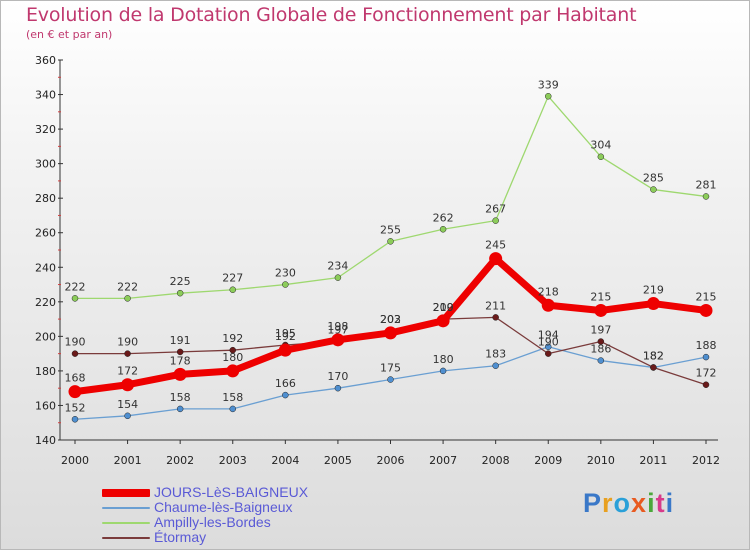 The image size is (750, 550). What do you see at coordinates (706, 345) in the screenshot?
I see `data-label: 188` at bounding box center [706, 345].